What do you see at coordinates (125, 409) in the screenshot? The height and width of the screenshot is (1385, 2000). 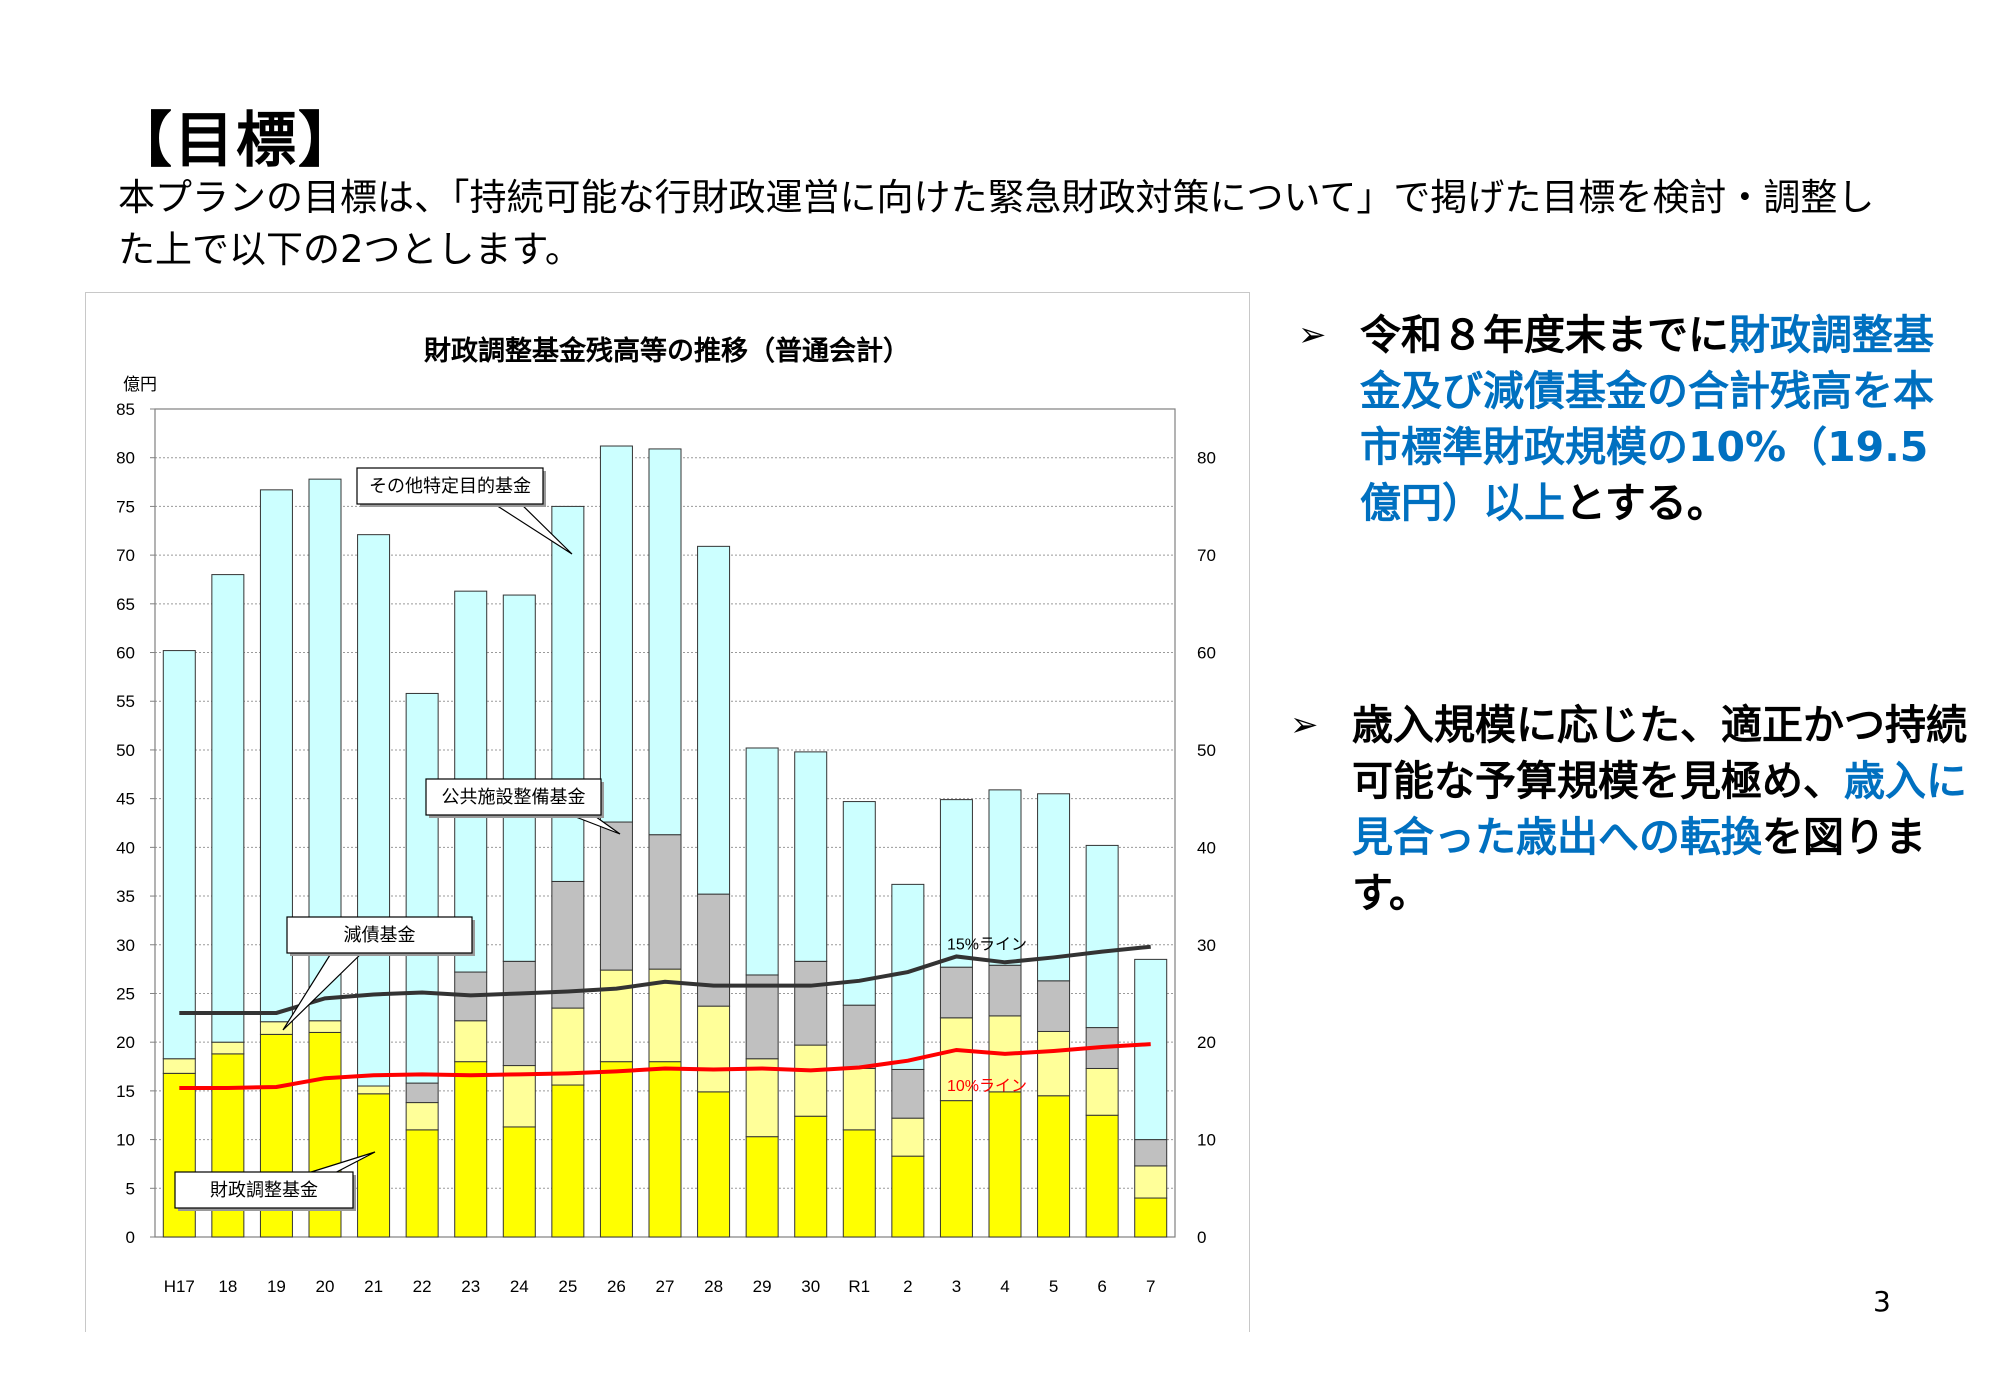 I see `y-tick-label-left: 85` at bounding box center [125, 409].